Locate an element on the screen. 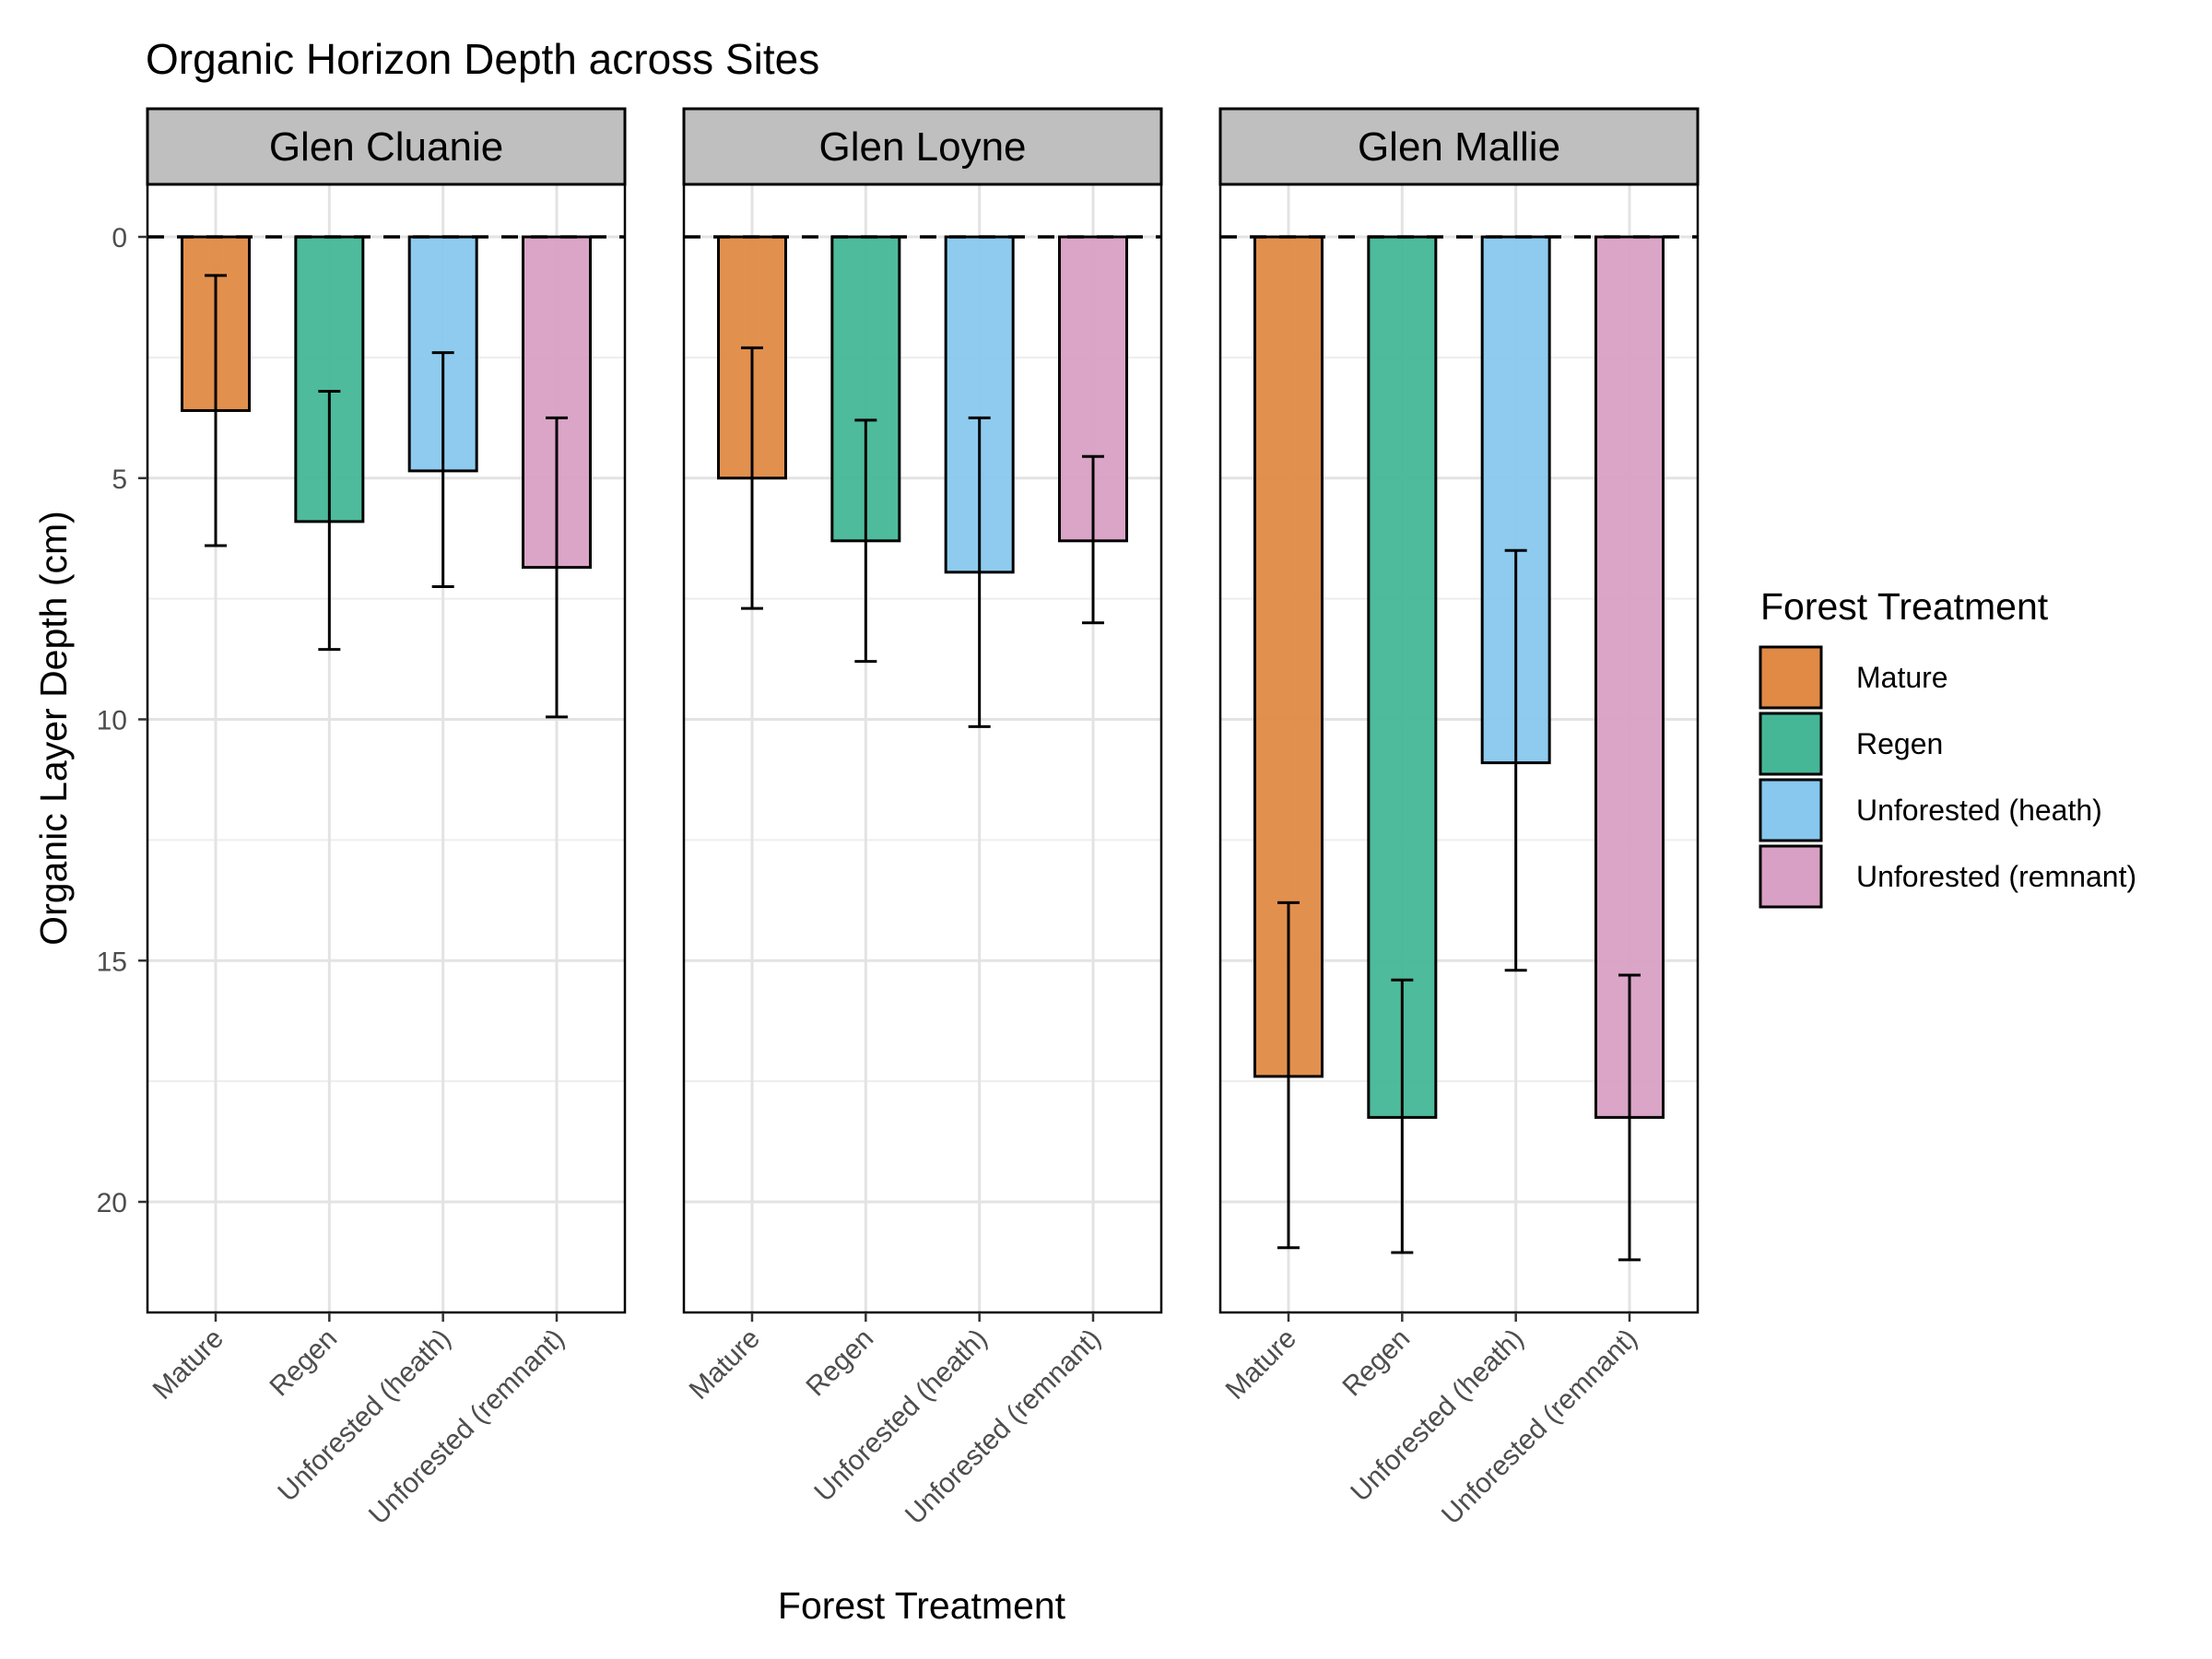  error-bar-glen-cluanie-mature is located at coordinates (216, 410).